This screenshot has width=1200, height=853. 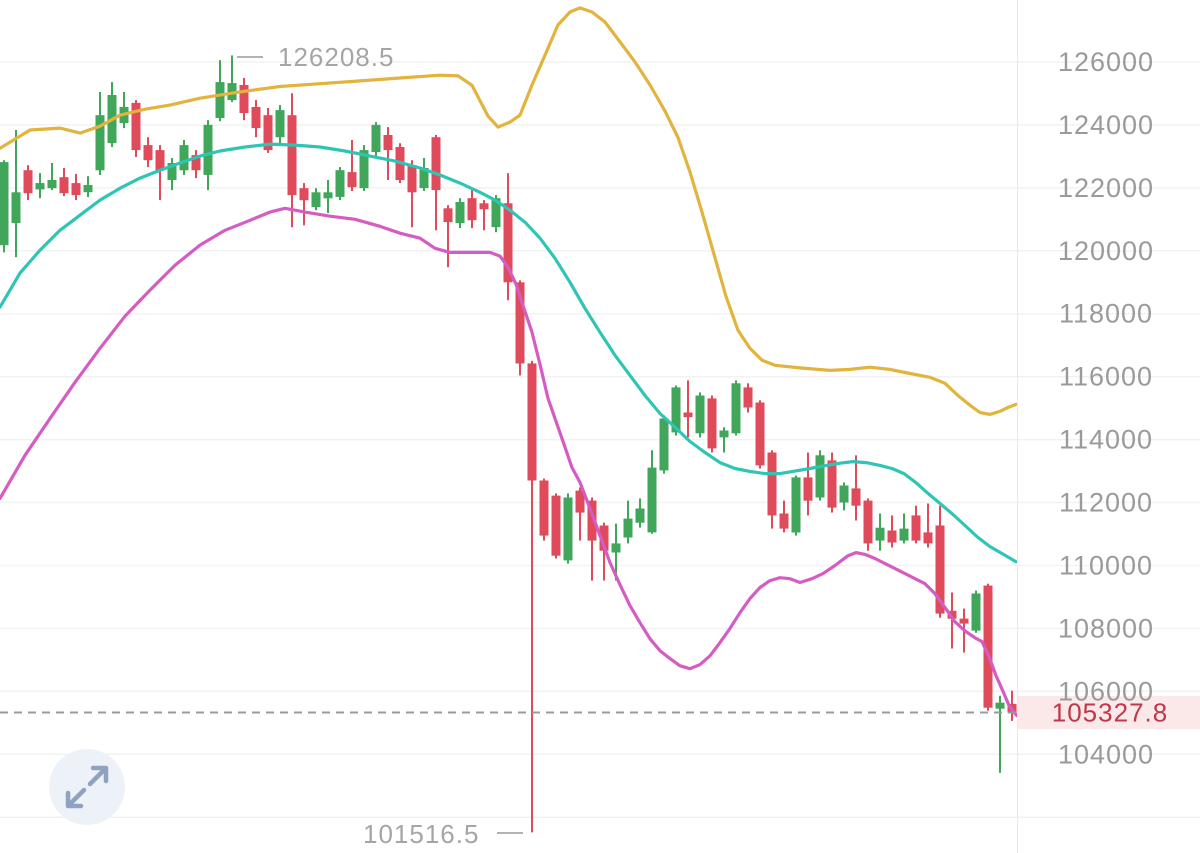 What do you see at coordinates (336, 57) in the screenshot?
I see `high-annotation: 126208.5` at bounding box center [336, 57].